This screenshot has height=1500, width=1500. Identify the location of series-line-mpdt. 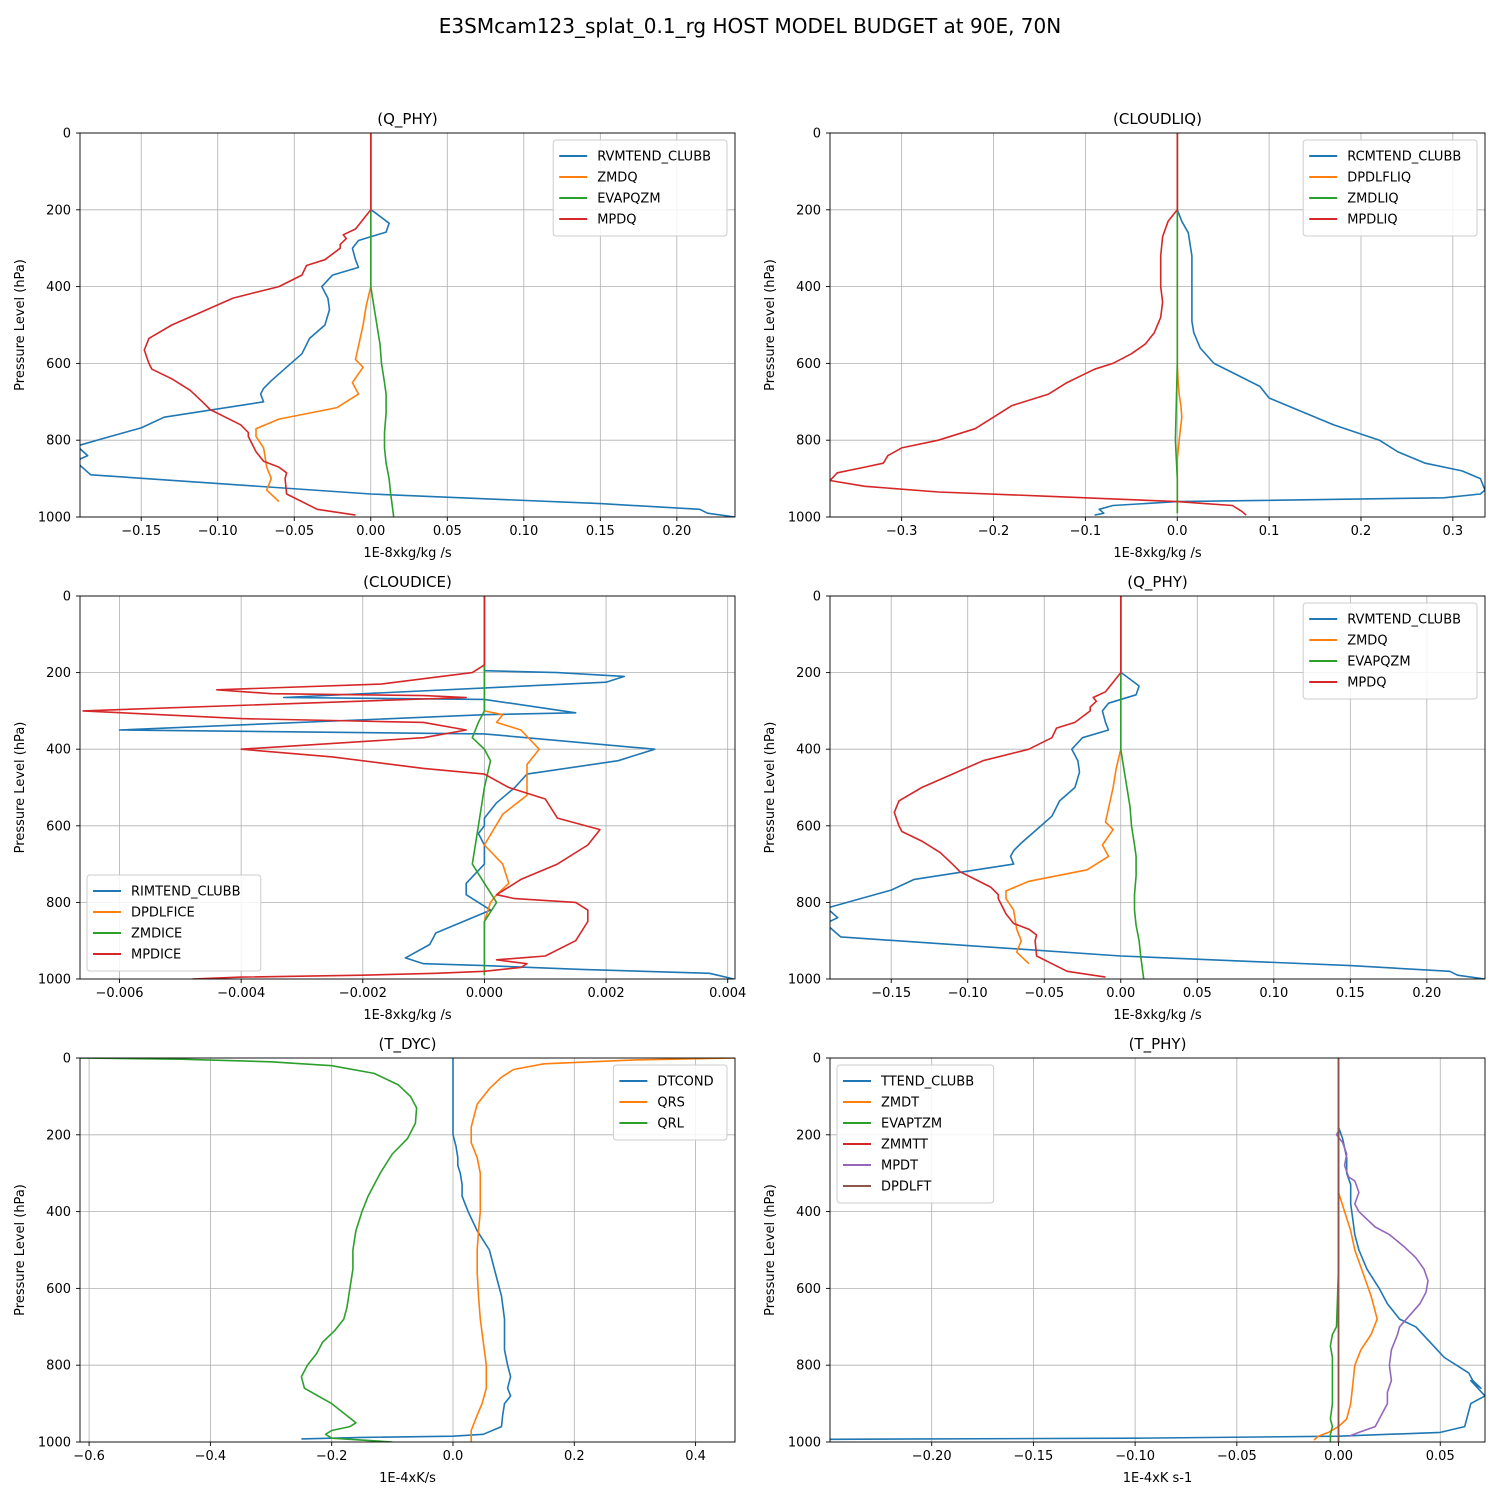
(1382, 1247).